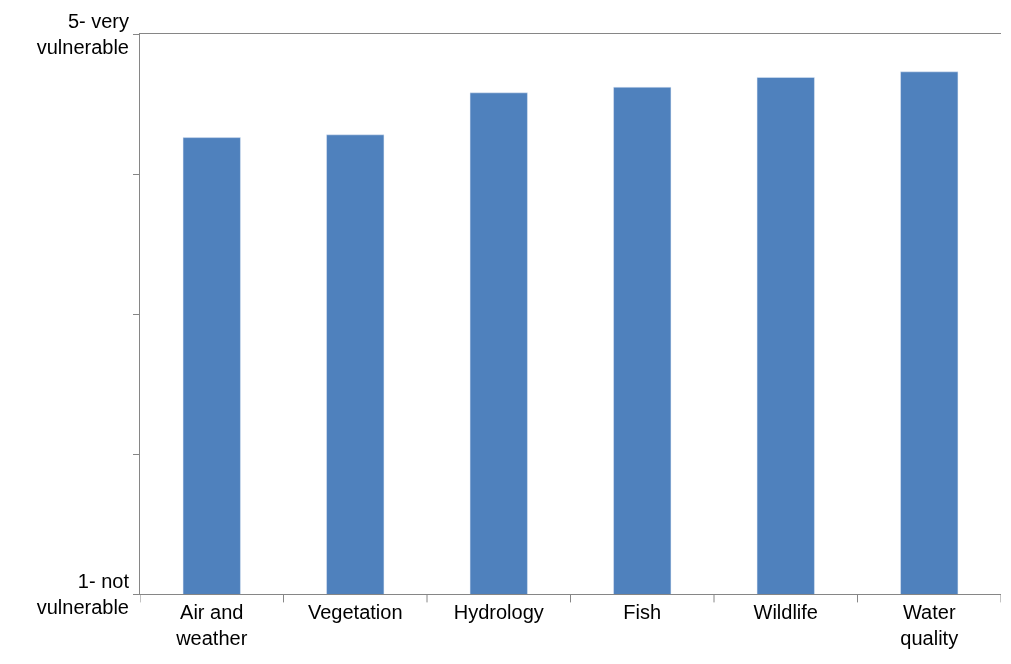 The width and height of the screenshot is (1011, 664). Describe the element at coordinates (929, 625) in the screenshot. I see `x-tick-label: Water quality` at that location.